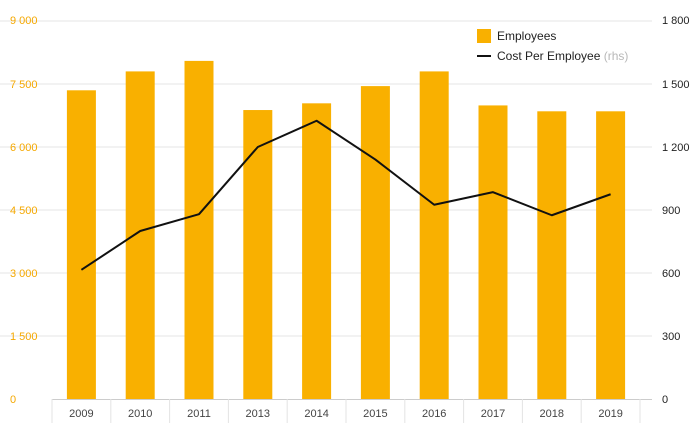  I want to click on x-tick-label: 2017, so click(493, 414).